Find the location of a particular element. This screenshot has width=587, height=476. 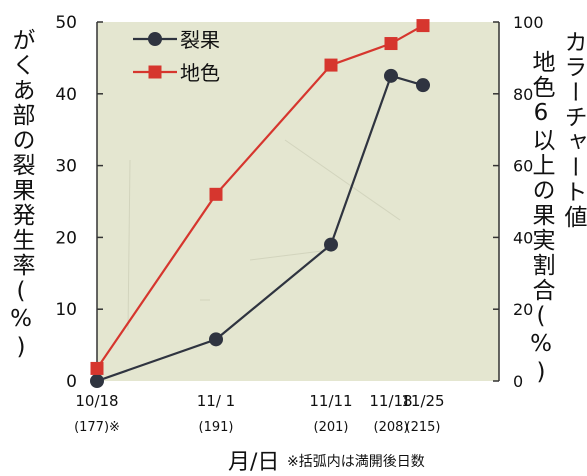

x-tick-label: 11/18 is located at coordinates (390, 401).